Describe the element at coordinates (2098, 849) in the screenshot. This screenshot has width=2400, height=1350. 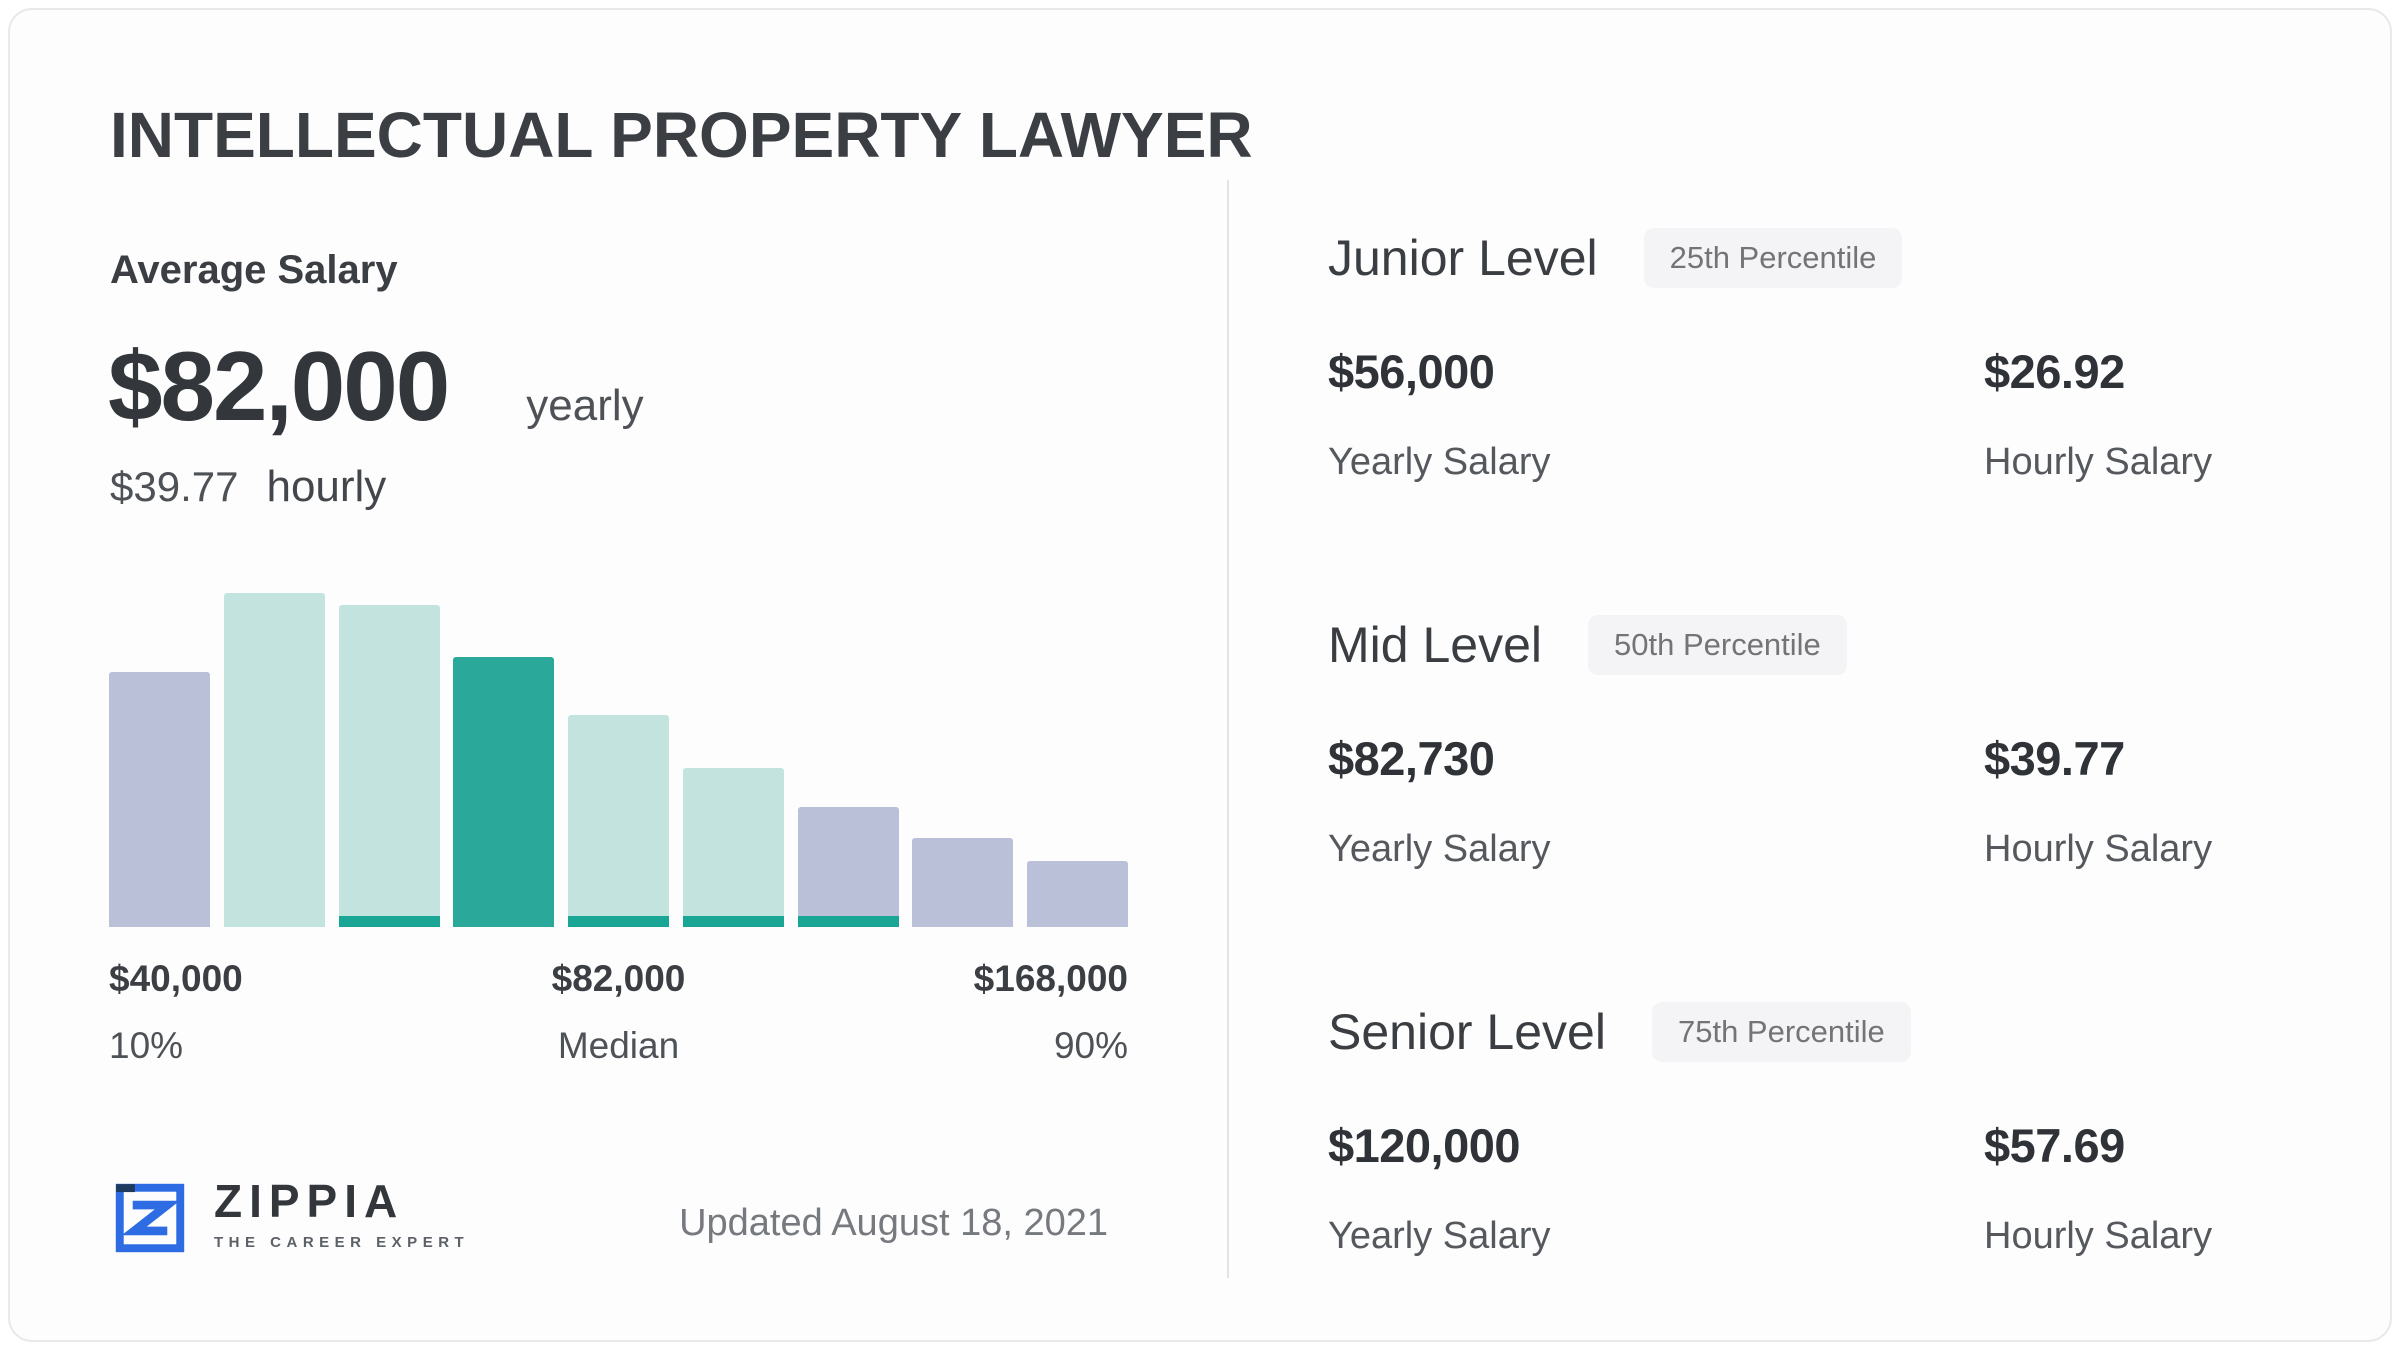
I see `mid-hourly-label: Hourly Salary` at that location.